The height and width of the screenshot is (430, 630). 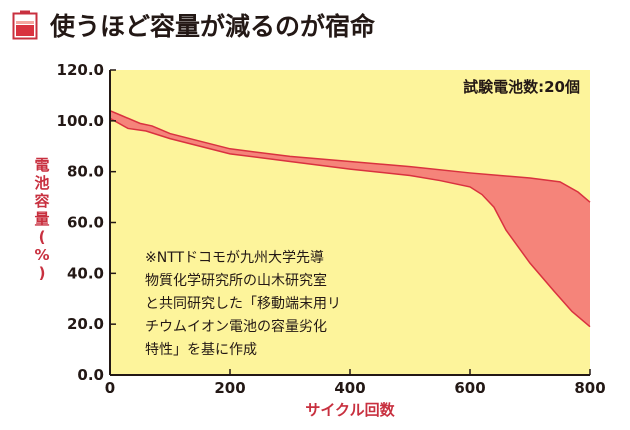 I want to click on y-tick-label: 0.0, so click(x=90, y=375).